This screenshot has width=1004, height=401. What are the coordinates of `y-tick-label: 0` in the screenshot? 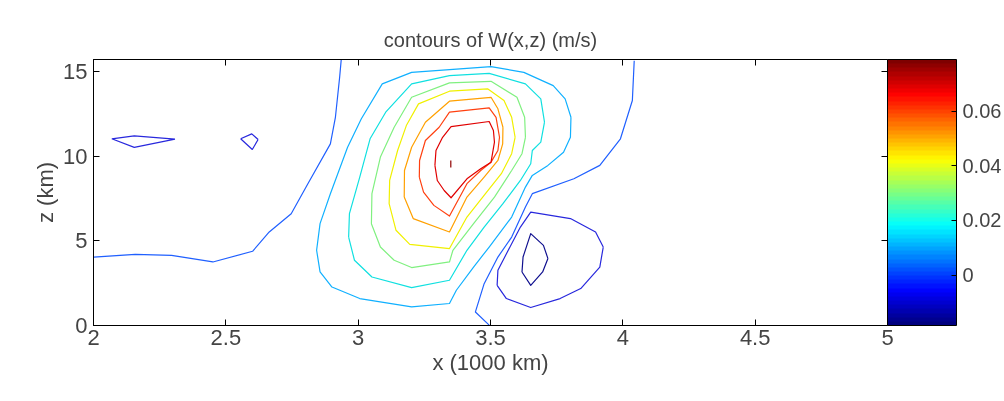 It's located at (81, 325).